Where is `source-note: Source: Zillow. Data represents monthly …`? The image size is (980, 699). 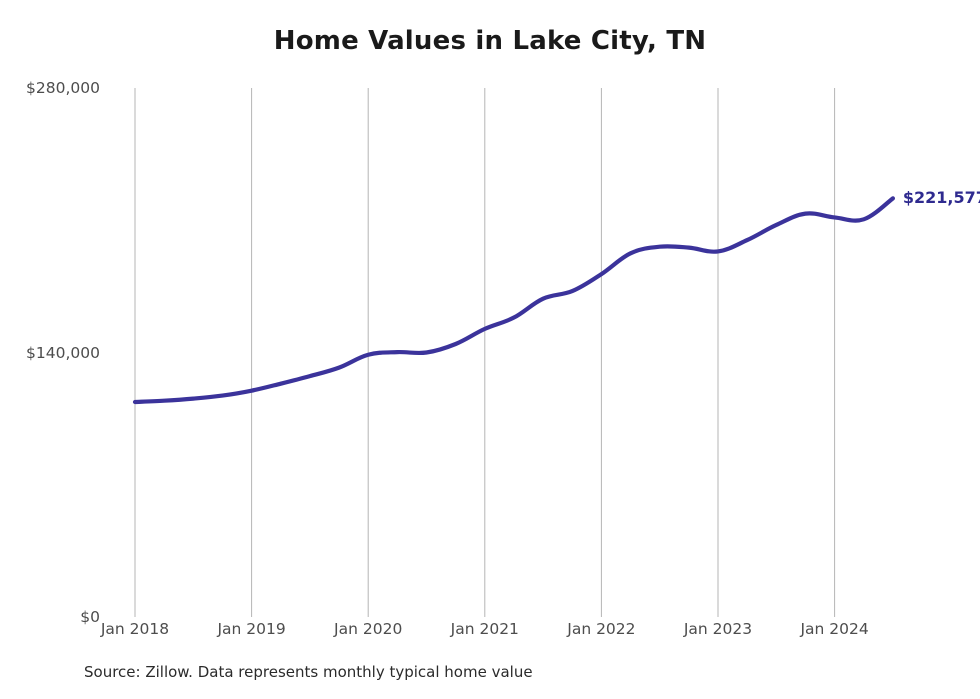 source-note: Source: Zillow. Data represents monthly … is located at coordinates (308, 672).